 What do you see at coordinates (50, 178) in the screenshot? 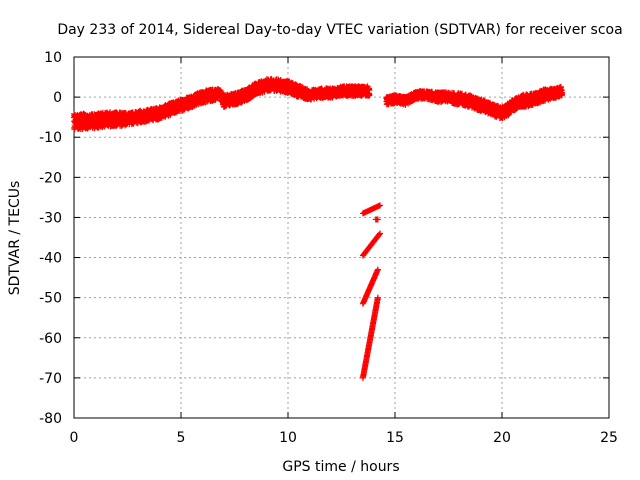
I see `y-tick-label: -20` at bounding box center [50, 178].